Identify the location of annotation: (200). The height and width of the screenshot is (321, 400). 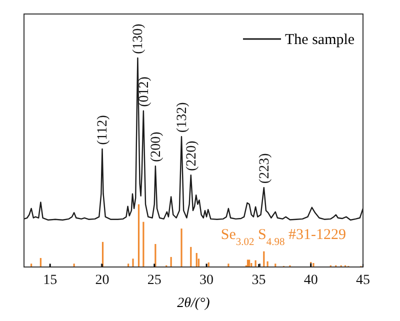
(156, 146).